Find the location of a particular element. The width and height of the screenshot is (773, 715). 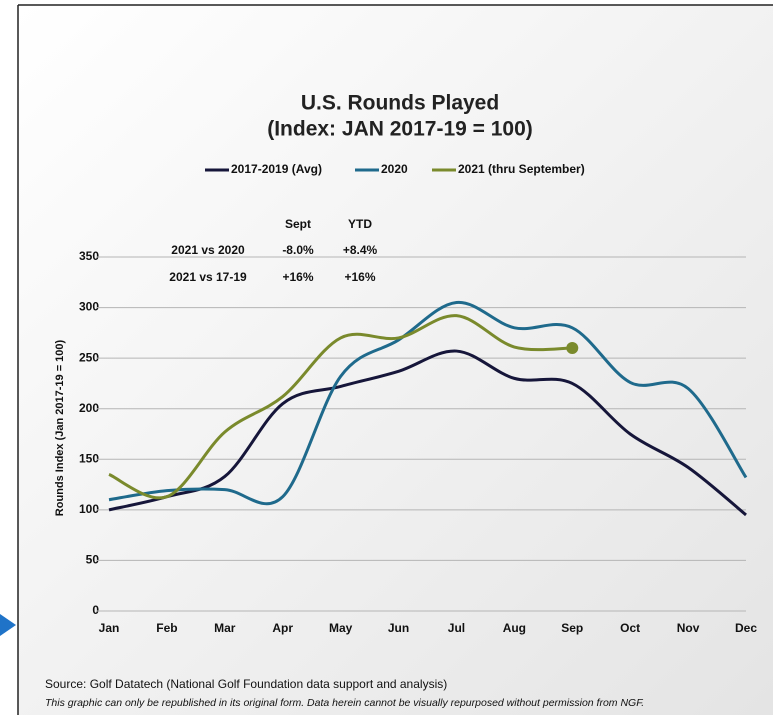

x-tick-label: Feb is located at coordinates (166, 628).